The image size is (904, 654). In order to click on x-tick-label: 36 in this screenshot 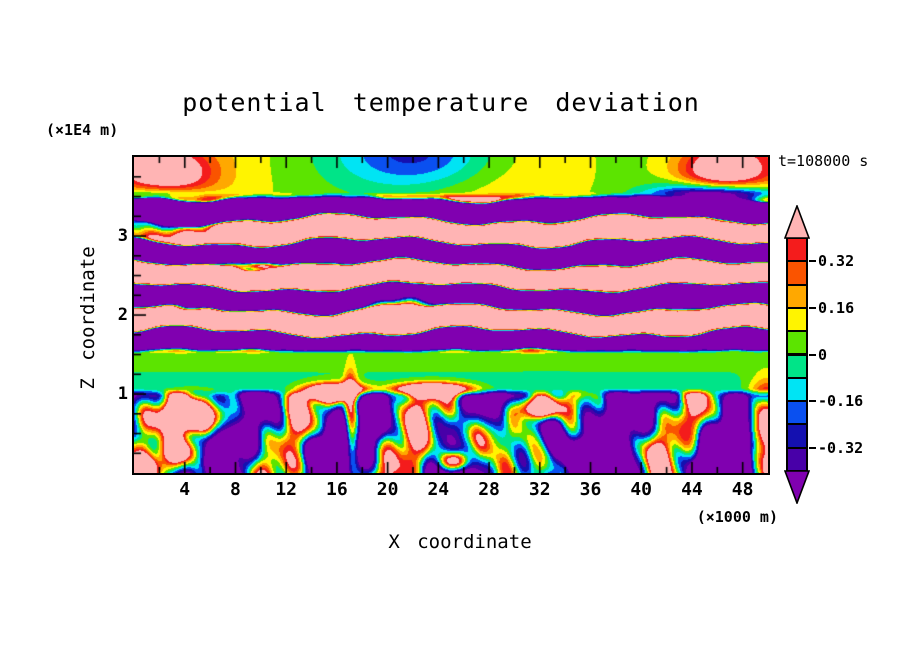, I will do `click(590, 489)`.